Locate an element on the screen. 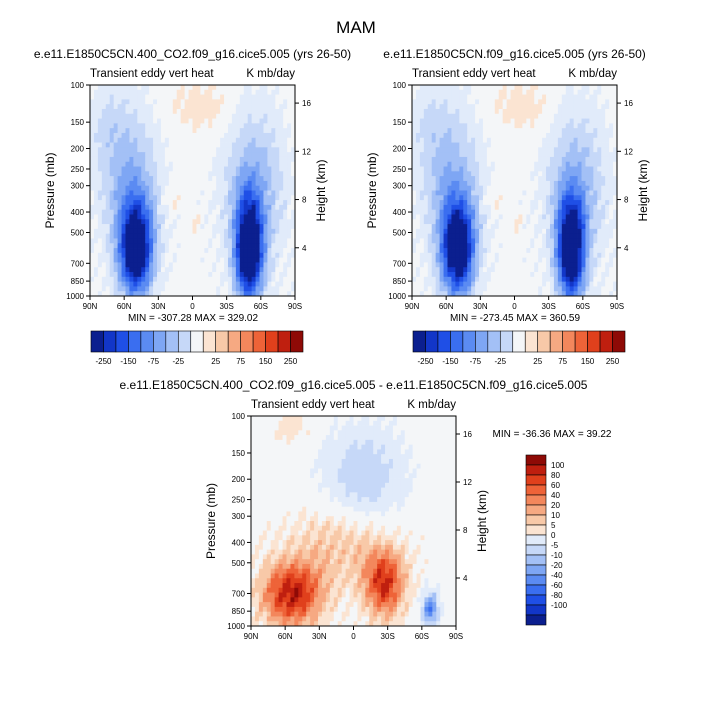 This screenshot has height=714, width=713. contour-field is located at coordinates (354, 521).